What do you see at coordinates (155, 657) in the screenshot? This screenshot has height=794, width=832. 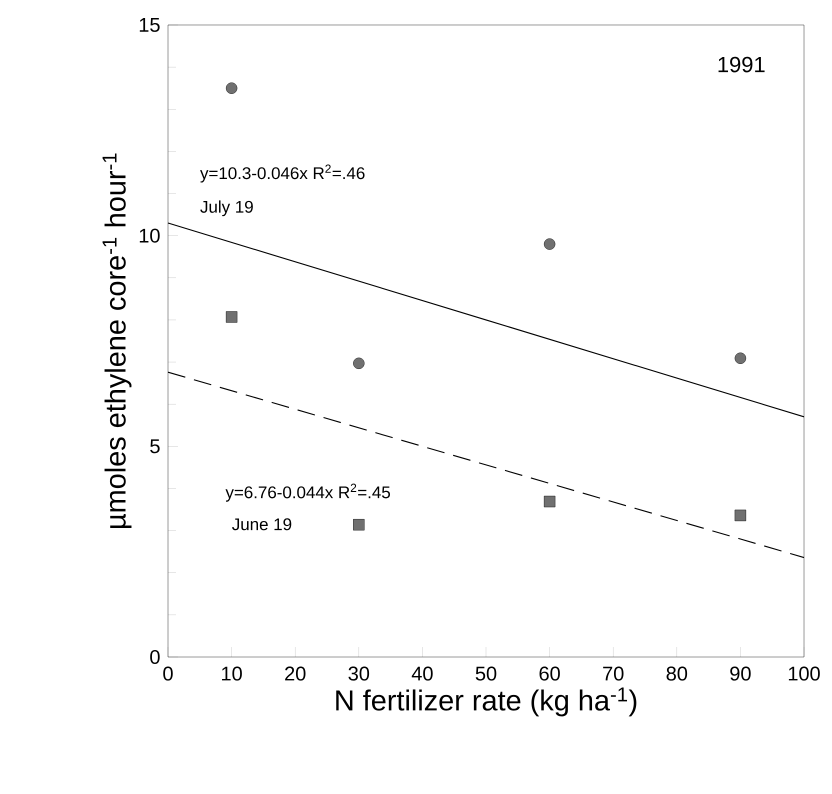 I see `y-tick-label: 0` at bounding box center [155, 657].